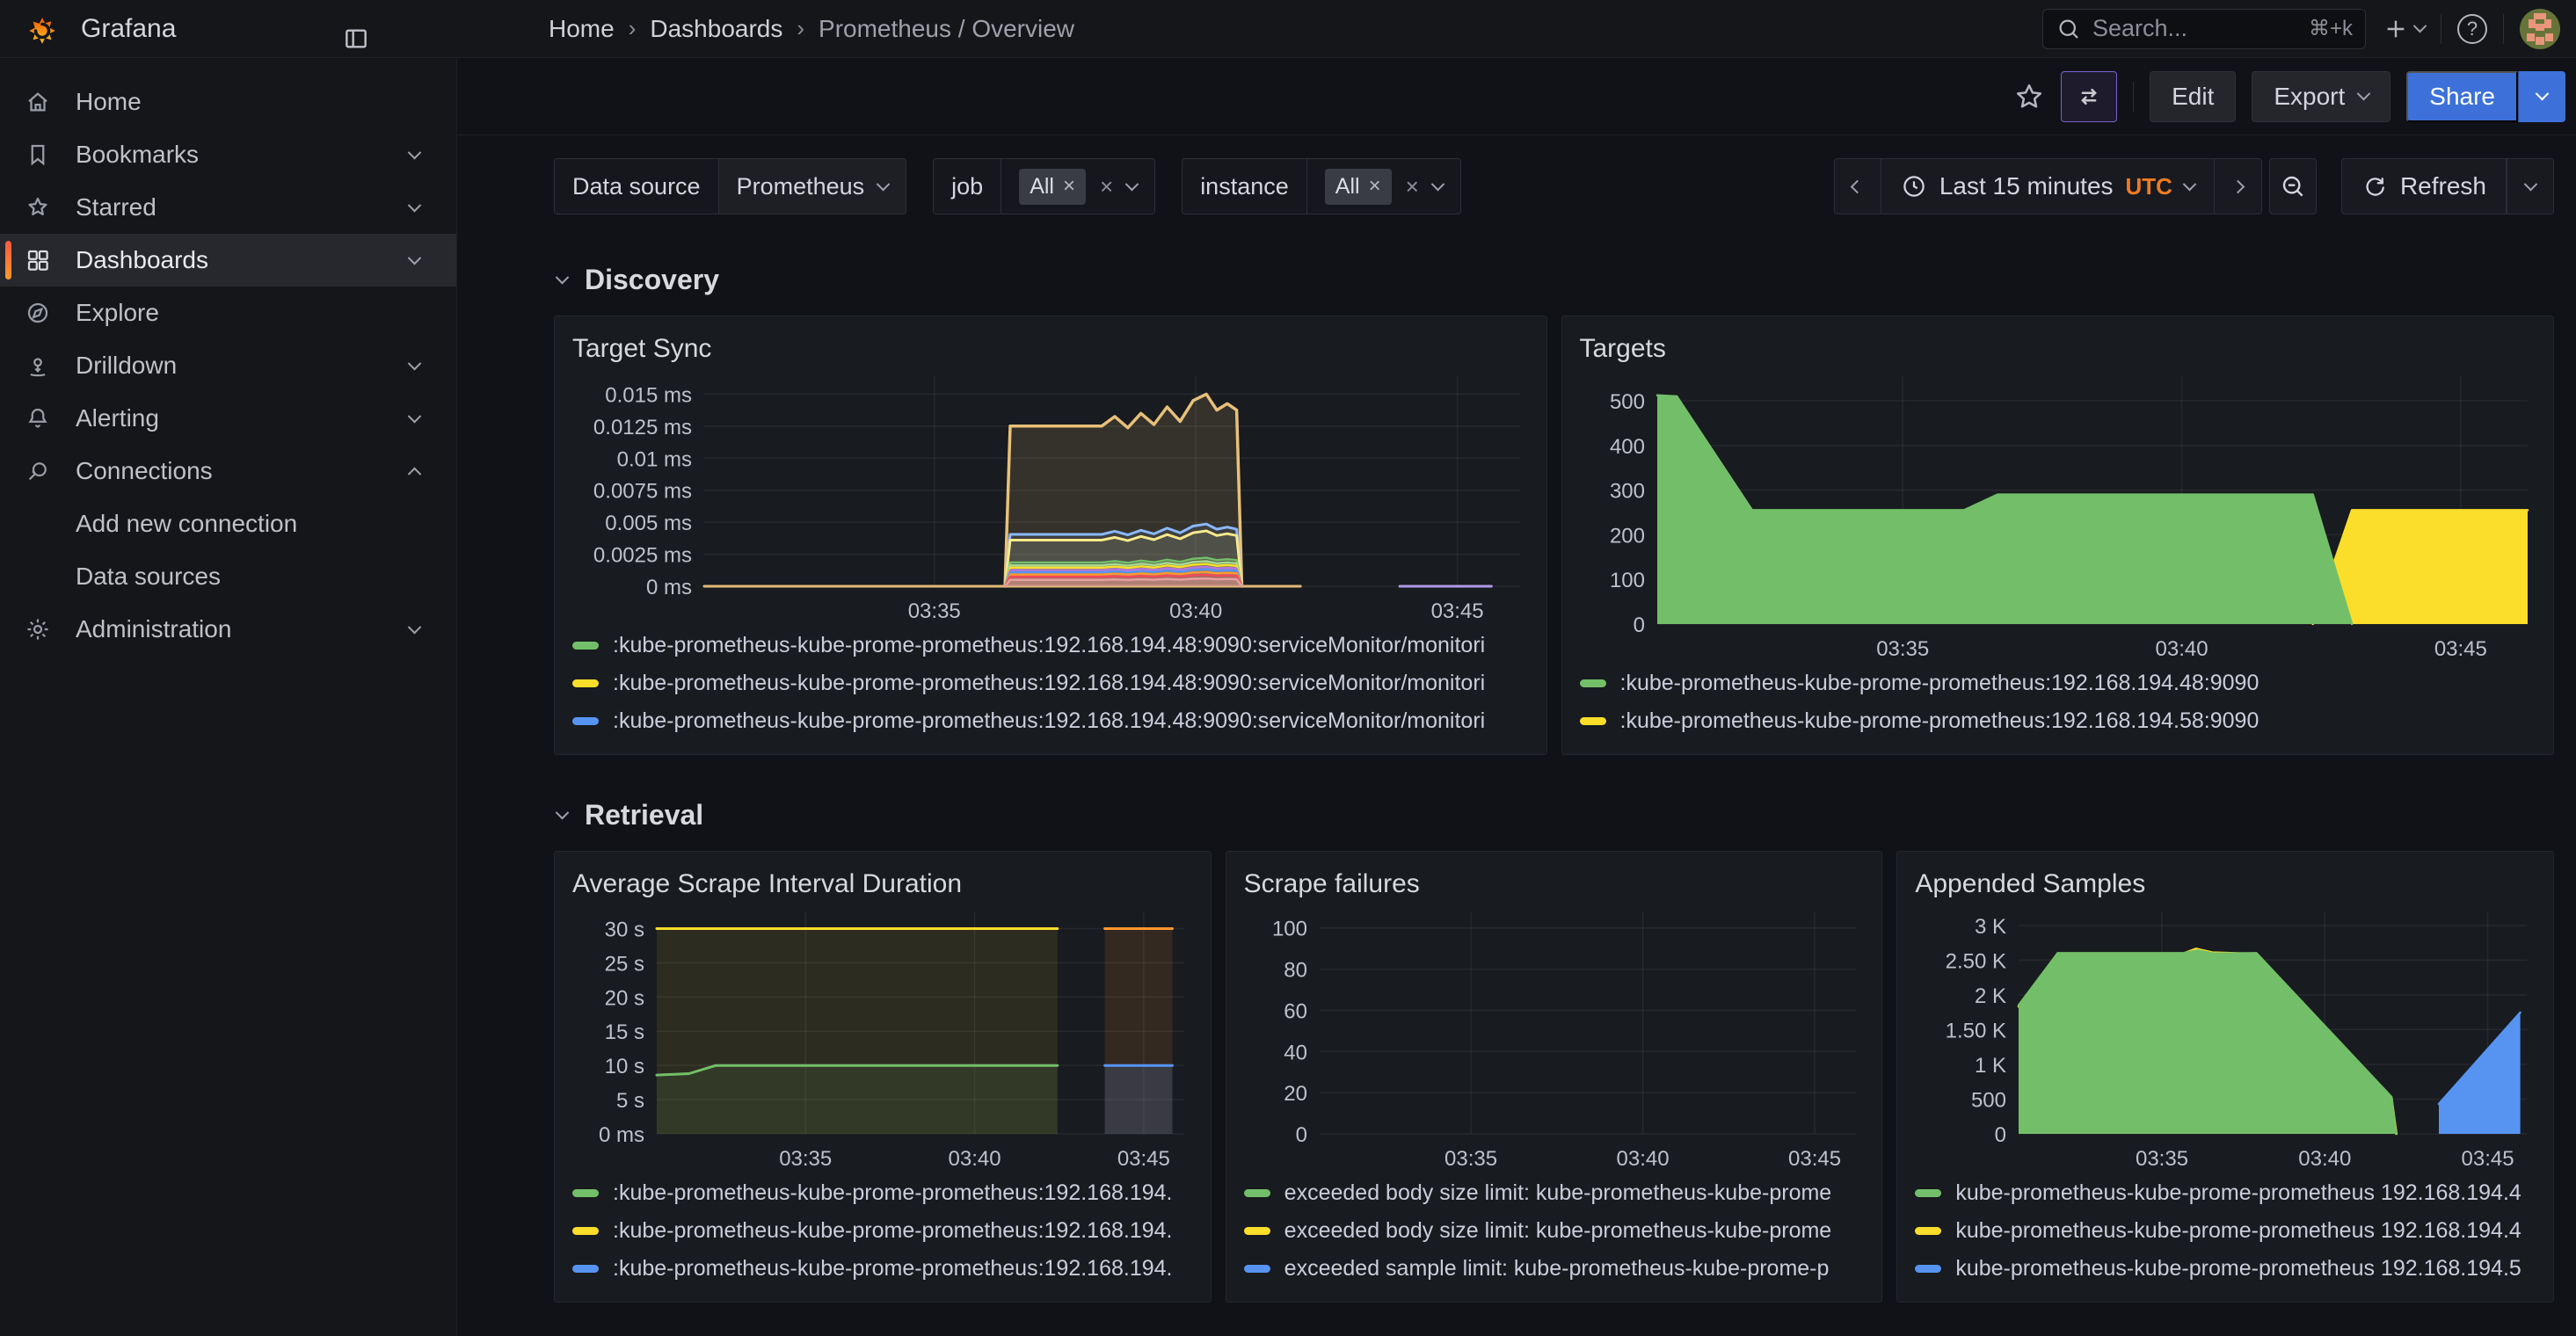  What do you see at coordinates (2540, 28) in the screenshot?
I see `user-avatar` at bounding box center [2540, 28].